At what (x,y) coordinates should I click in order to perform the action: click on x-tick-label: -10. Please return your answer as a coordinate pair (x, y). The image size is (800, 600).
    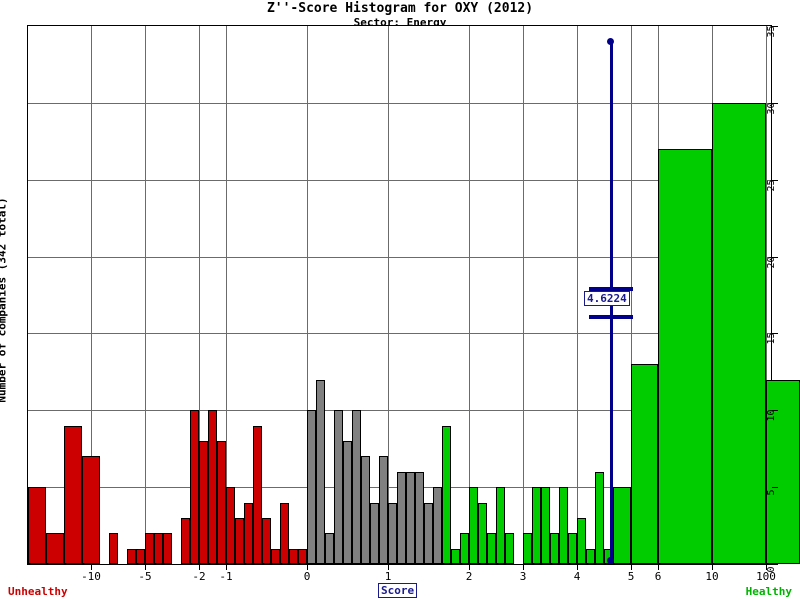
    Looking at the image, I should click on (91, 576).